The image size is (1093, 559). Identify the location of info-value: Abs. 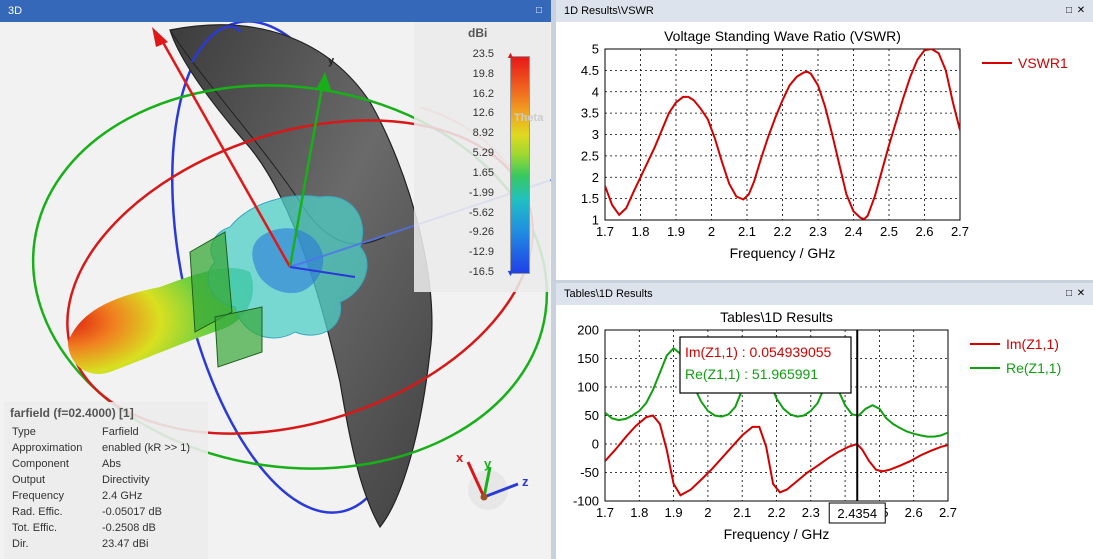
(111, 464).